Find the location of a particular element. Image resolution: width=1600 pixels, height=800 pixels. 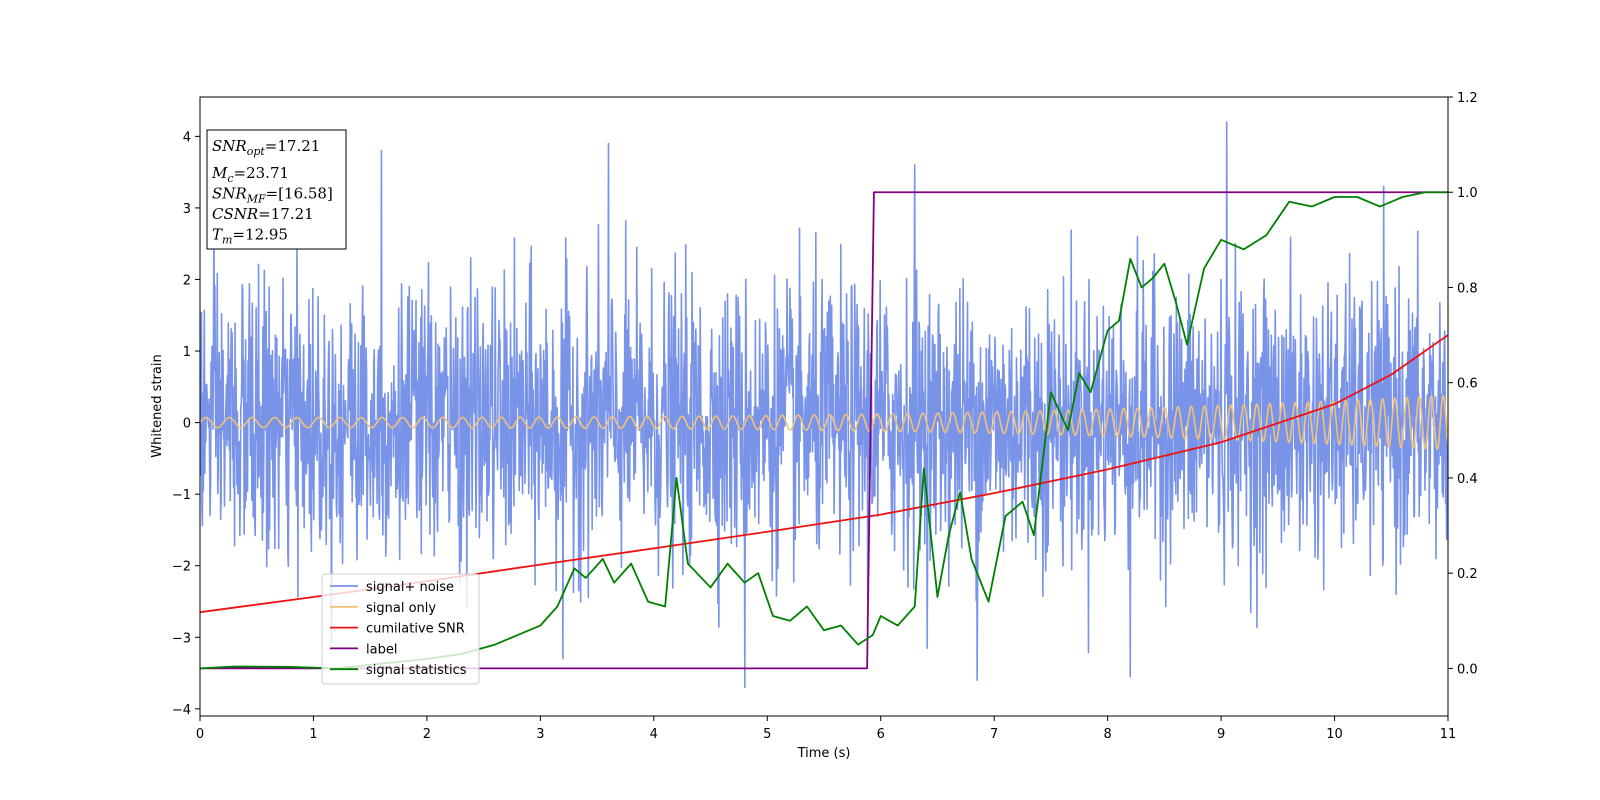

x-tick-label: 1 is located at coordinates (313, 734).